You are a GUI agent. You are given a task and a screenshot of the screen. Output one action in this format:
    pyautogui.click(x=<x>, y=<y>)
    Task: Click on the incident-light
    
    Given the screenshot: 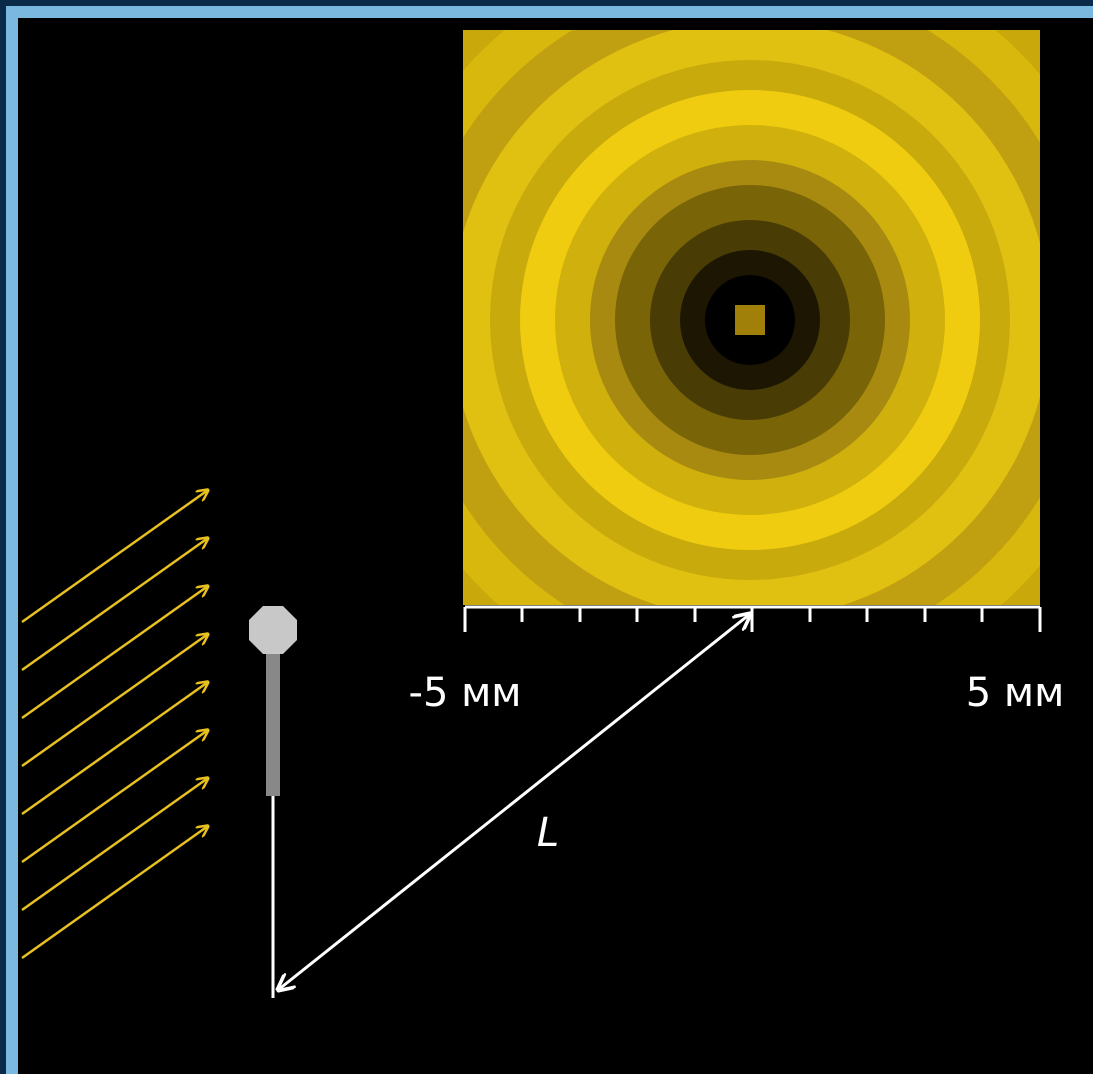 What is the action you would take?
    pyautogui.click(x=114, y=725)
    